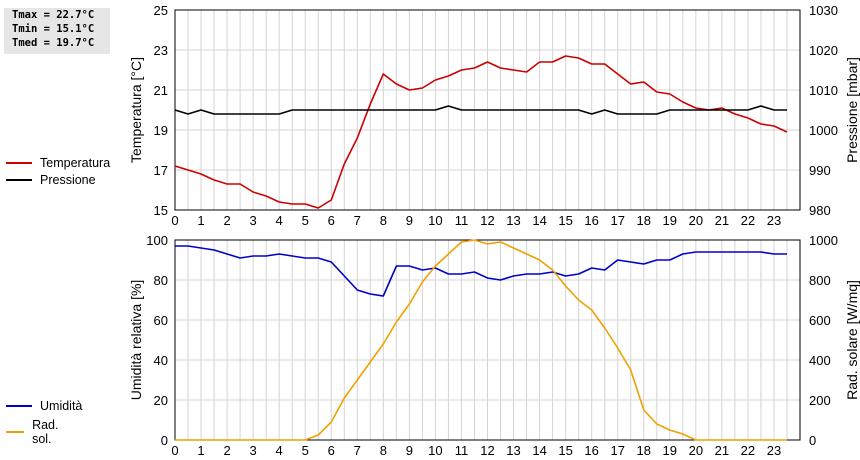 The height and width of the screenshot is (460, 860). I want to click on legend-item-radsol: Rad. sol., so click(36, 432).